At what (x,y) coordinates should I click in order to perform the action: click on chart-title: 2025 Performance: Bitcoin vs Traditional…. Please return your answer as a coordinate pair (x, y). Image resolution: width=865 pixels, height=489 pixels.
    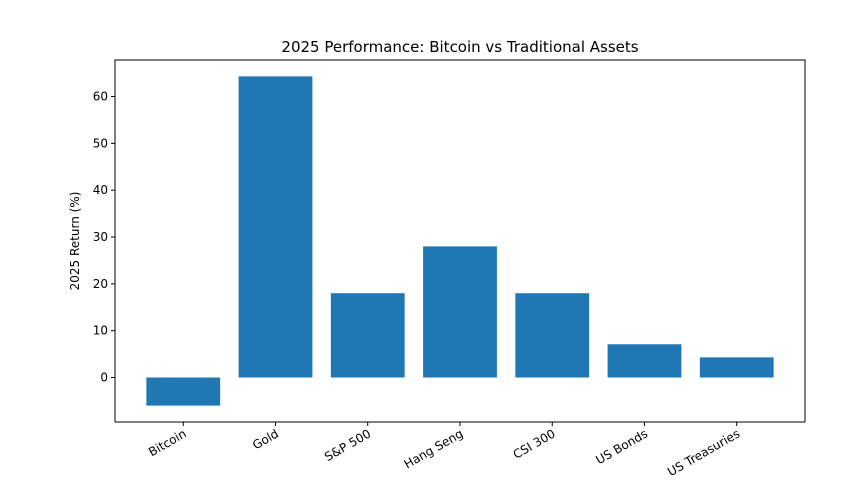
    Looking at the image, I should click on (459, 47).